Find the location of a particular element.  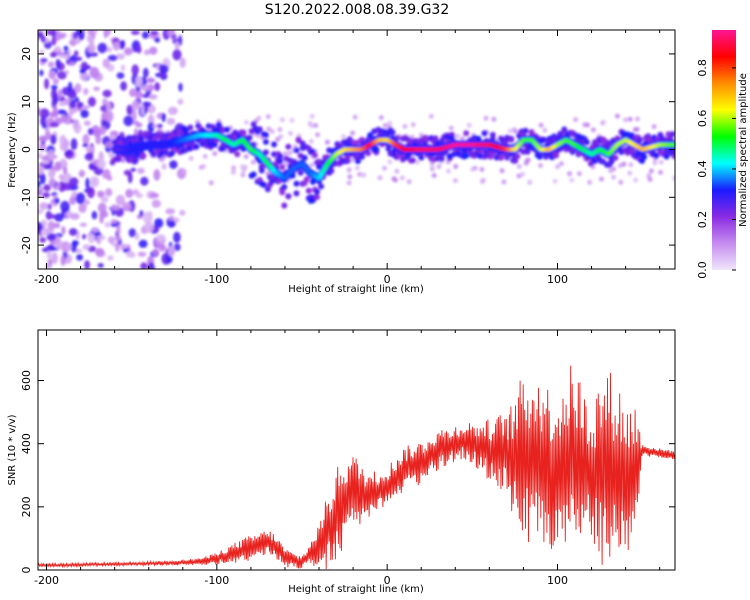

spectrogram-y-tick-label: -20 is located at coordinates (26, 245).